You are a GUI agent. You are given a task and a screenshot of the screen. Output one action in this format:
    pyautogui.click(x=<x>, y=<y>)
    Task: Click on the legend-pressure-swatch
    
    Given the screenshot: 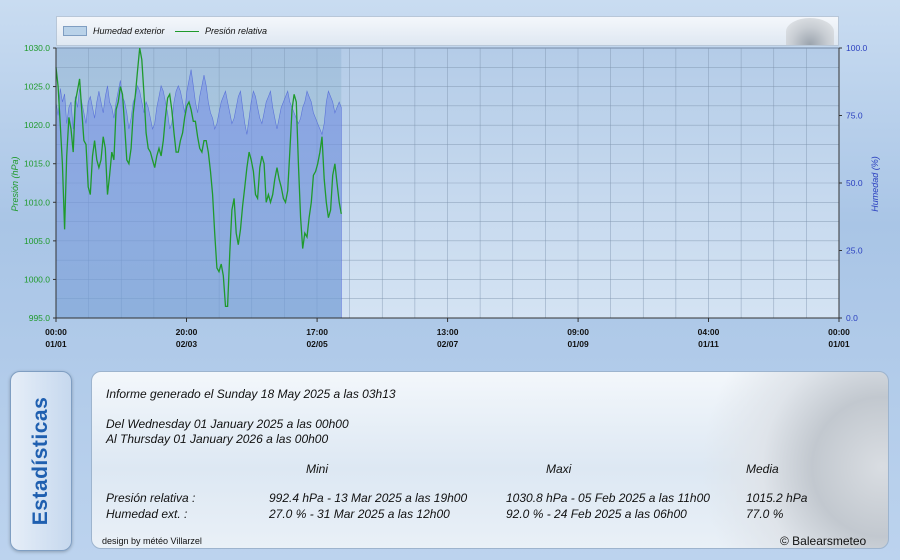 What is the action you would take?
    pyautogui.click(x=187, y=31)
    